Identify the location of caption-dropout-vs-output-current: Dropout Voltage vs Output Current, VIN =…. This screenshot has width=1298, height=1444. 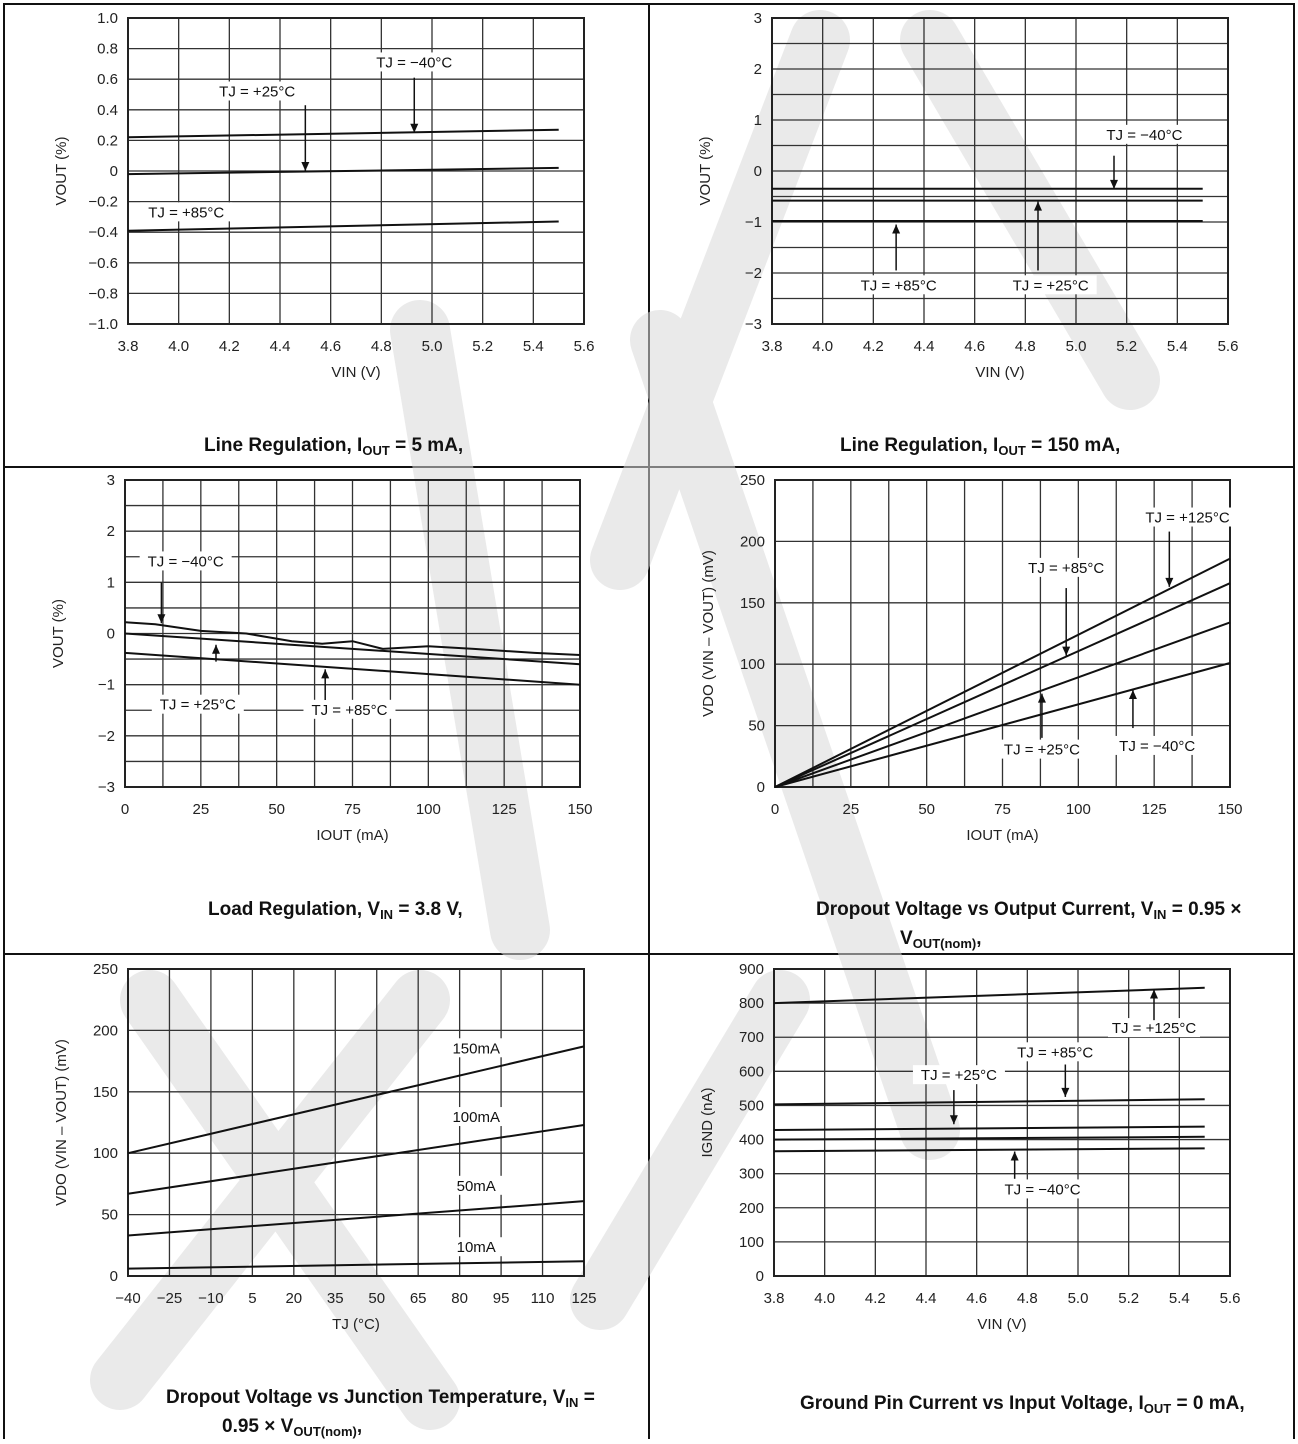
(1029, 925).